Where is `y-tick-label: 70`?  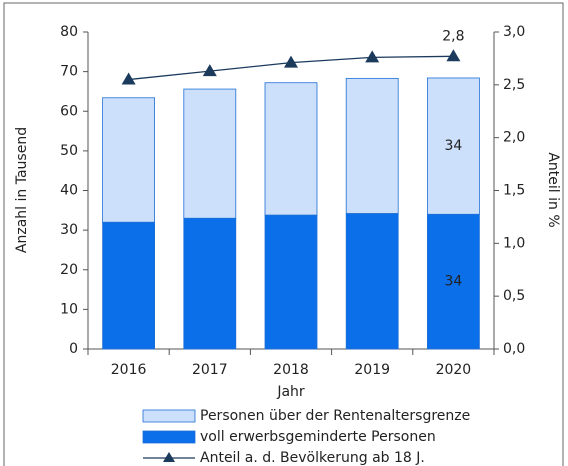
y-tick-label: 70 is located at coordinates (69, 72).